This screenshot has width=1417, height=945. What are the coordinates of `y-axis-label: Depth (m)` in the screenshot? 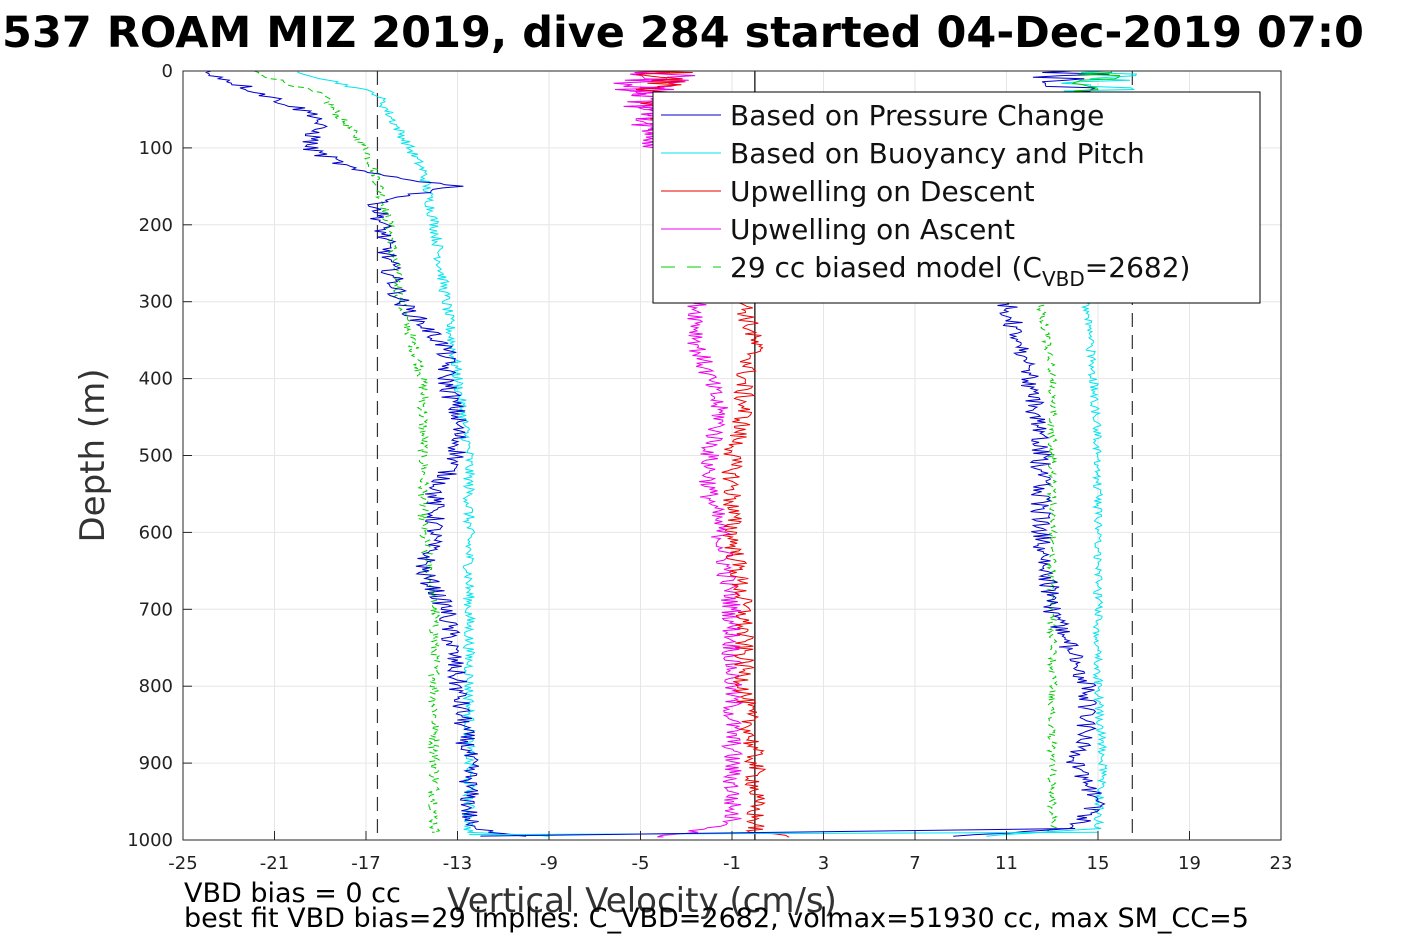 It's located at (93, 455).